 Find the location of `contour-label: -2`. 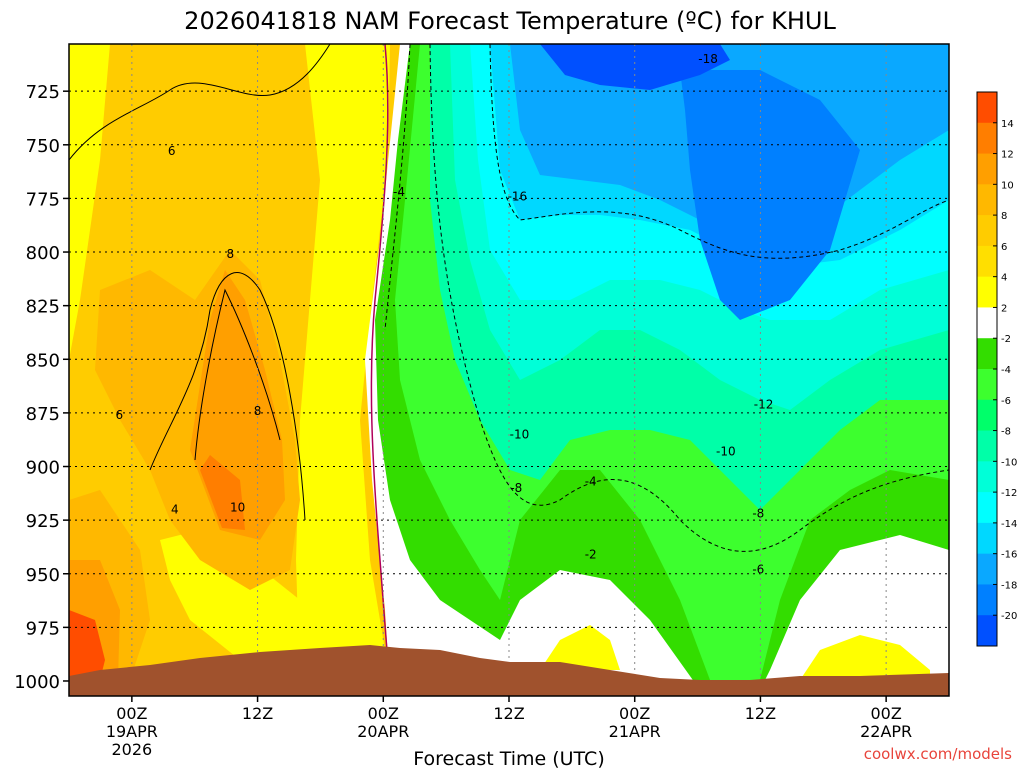

contour-label: -2 is located at coordinates (591, 554).